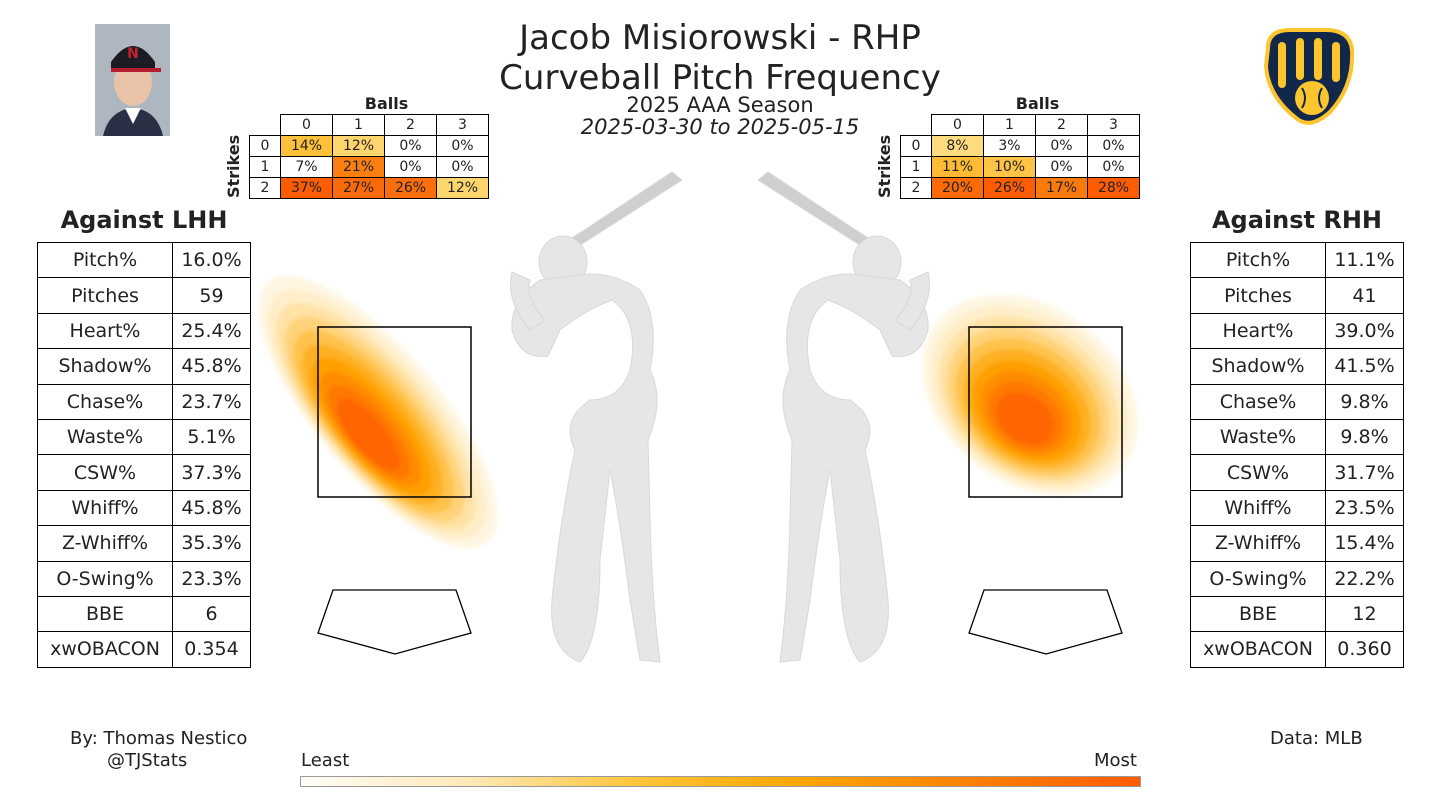 The height and width of the screenshot is (810, 1440). I want to click on author-credit: By: Thomas Nestico, so click(159, 738).